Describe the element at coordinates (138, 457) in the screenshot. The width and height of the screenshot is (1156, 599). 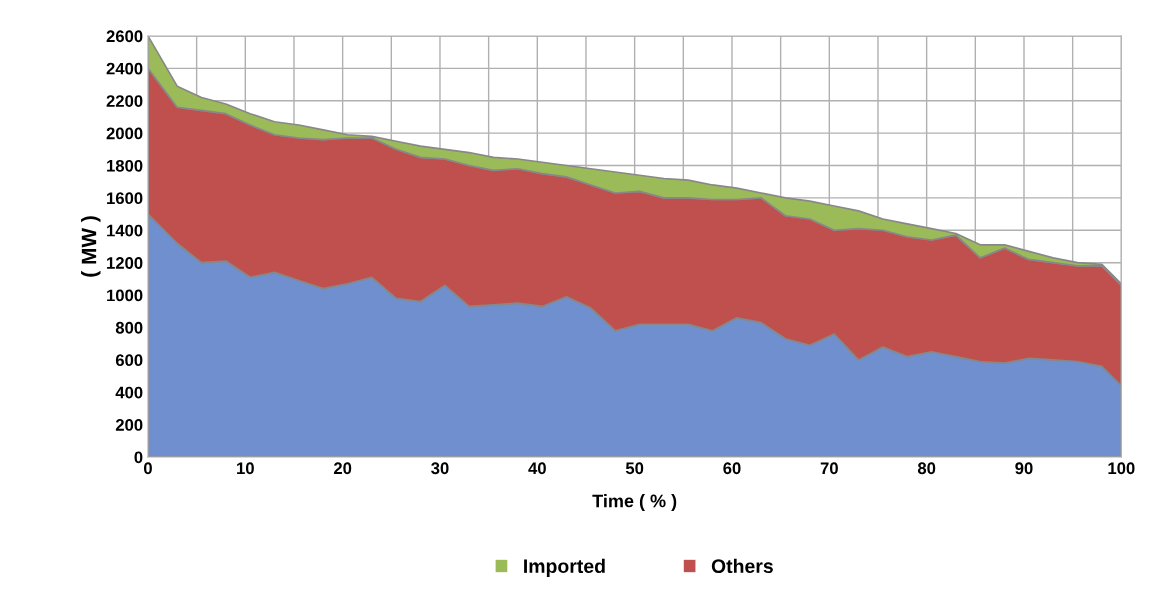
I see `y-tick-label: 0` at that location.